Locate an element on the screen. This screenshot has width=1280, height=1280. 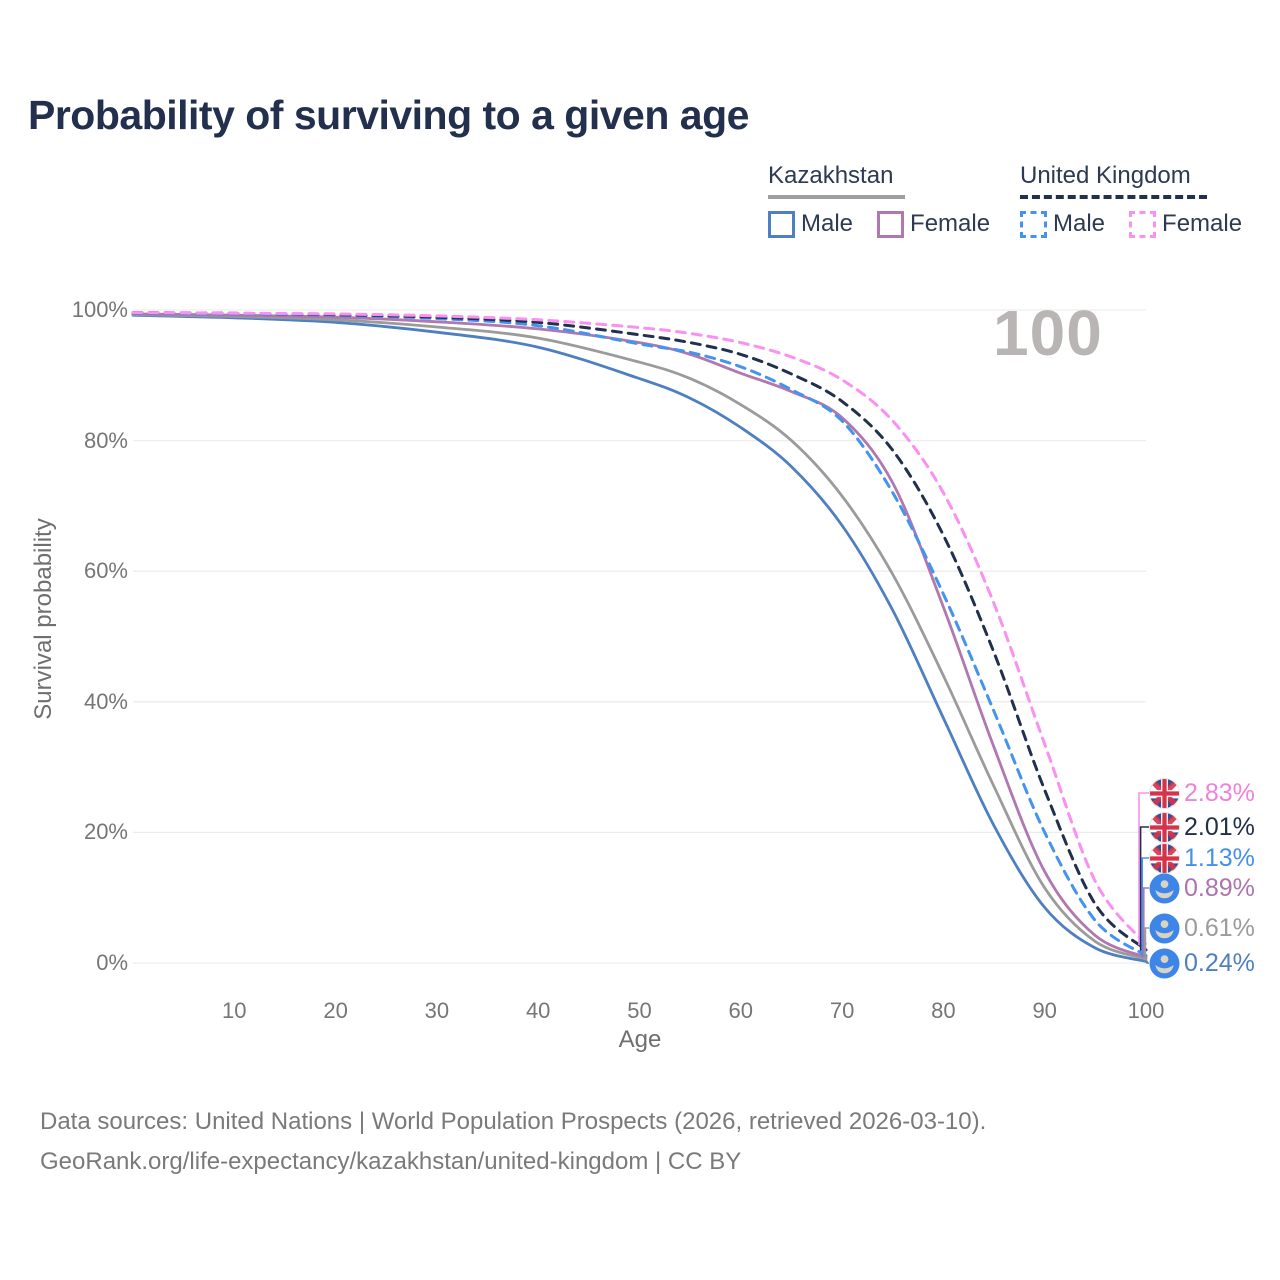
x-tick-label: 100 is located at coordinates (1146, 1010).